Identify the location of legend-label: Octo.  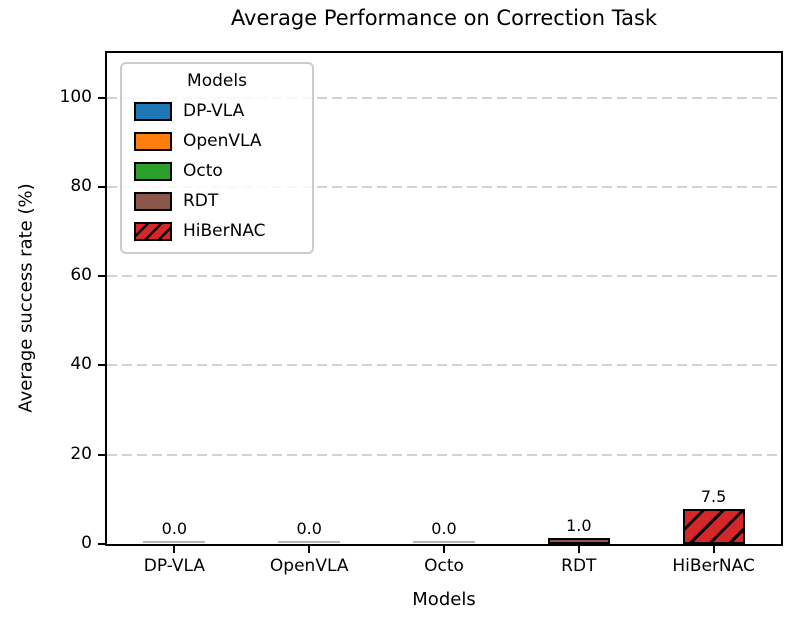
(203, 171).